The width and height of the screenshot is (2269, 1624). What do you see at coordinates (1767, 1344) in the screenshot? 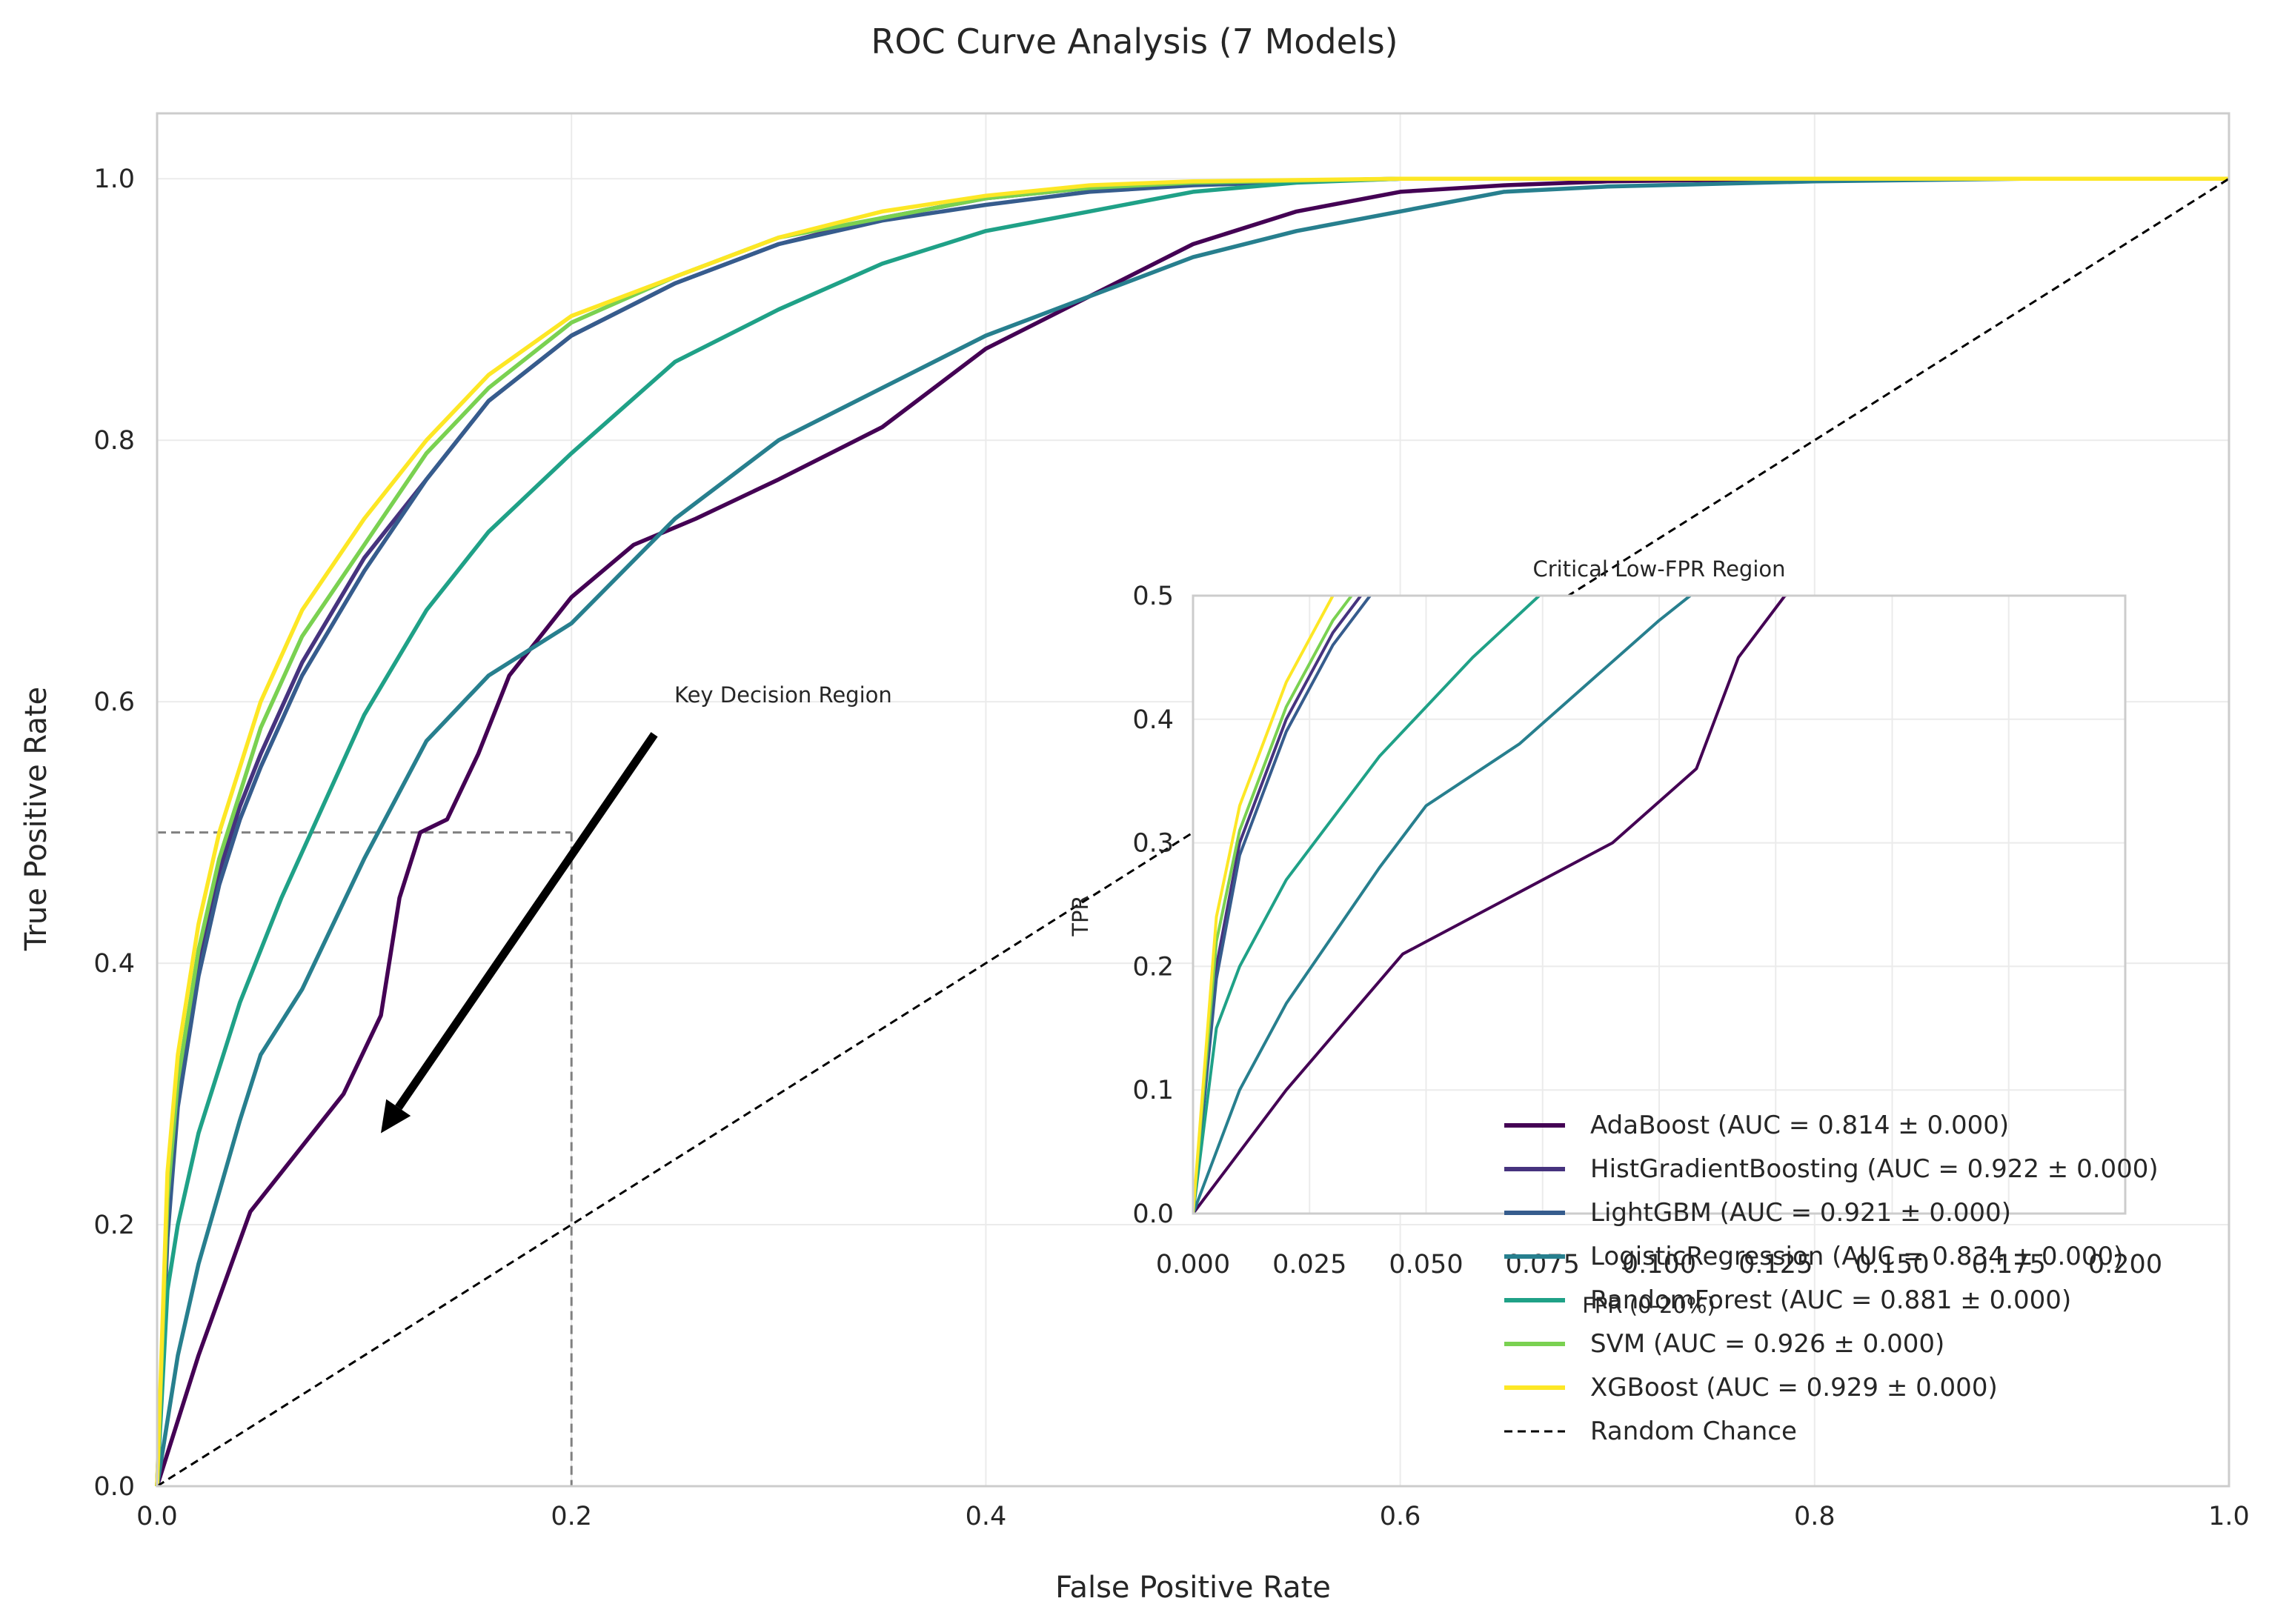
I see `legend-label-svm: SVM (AUC = 0.926 ± 0.000)` at bounding box center [1767, 1344].